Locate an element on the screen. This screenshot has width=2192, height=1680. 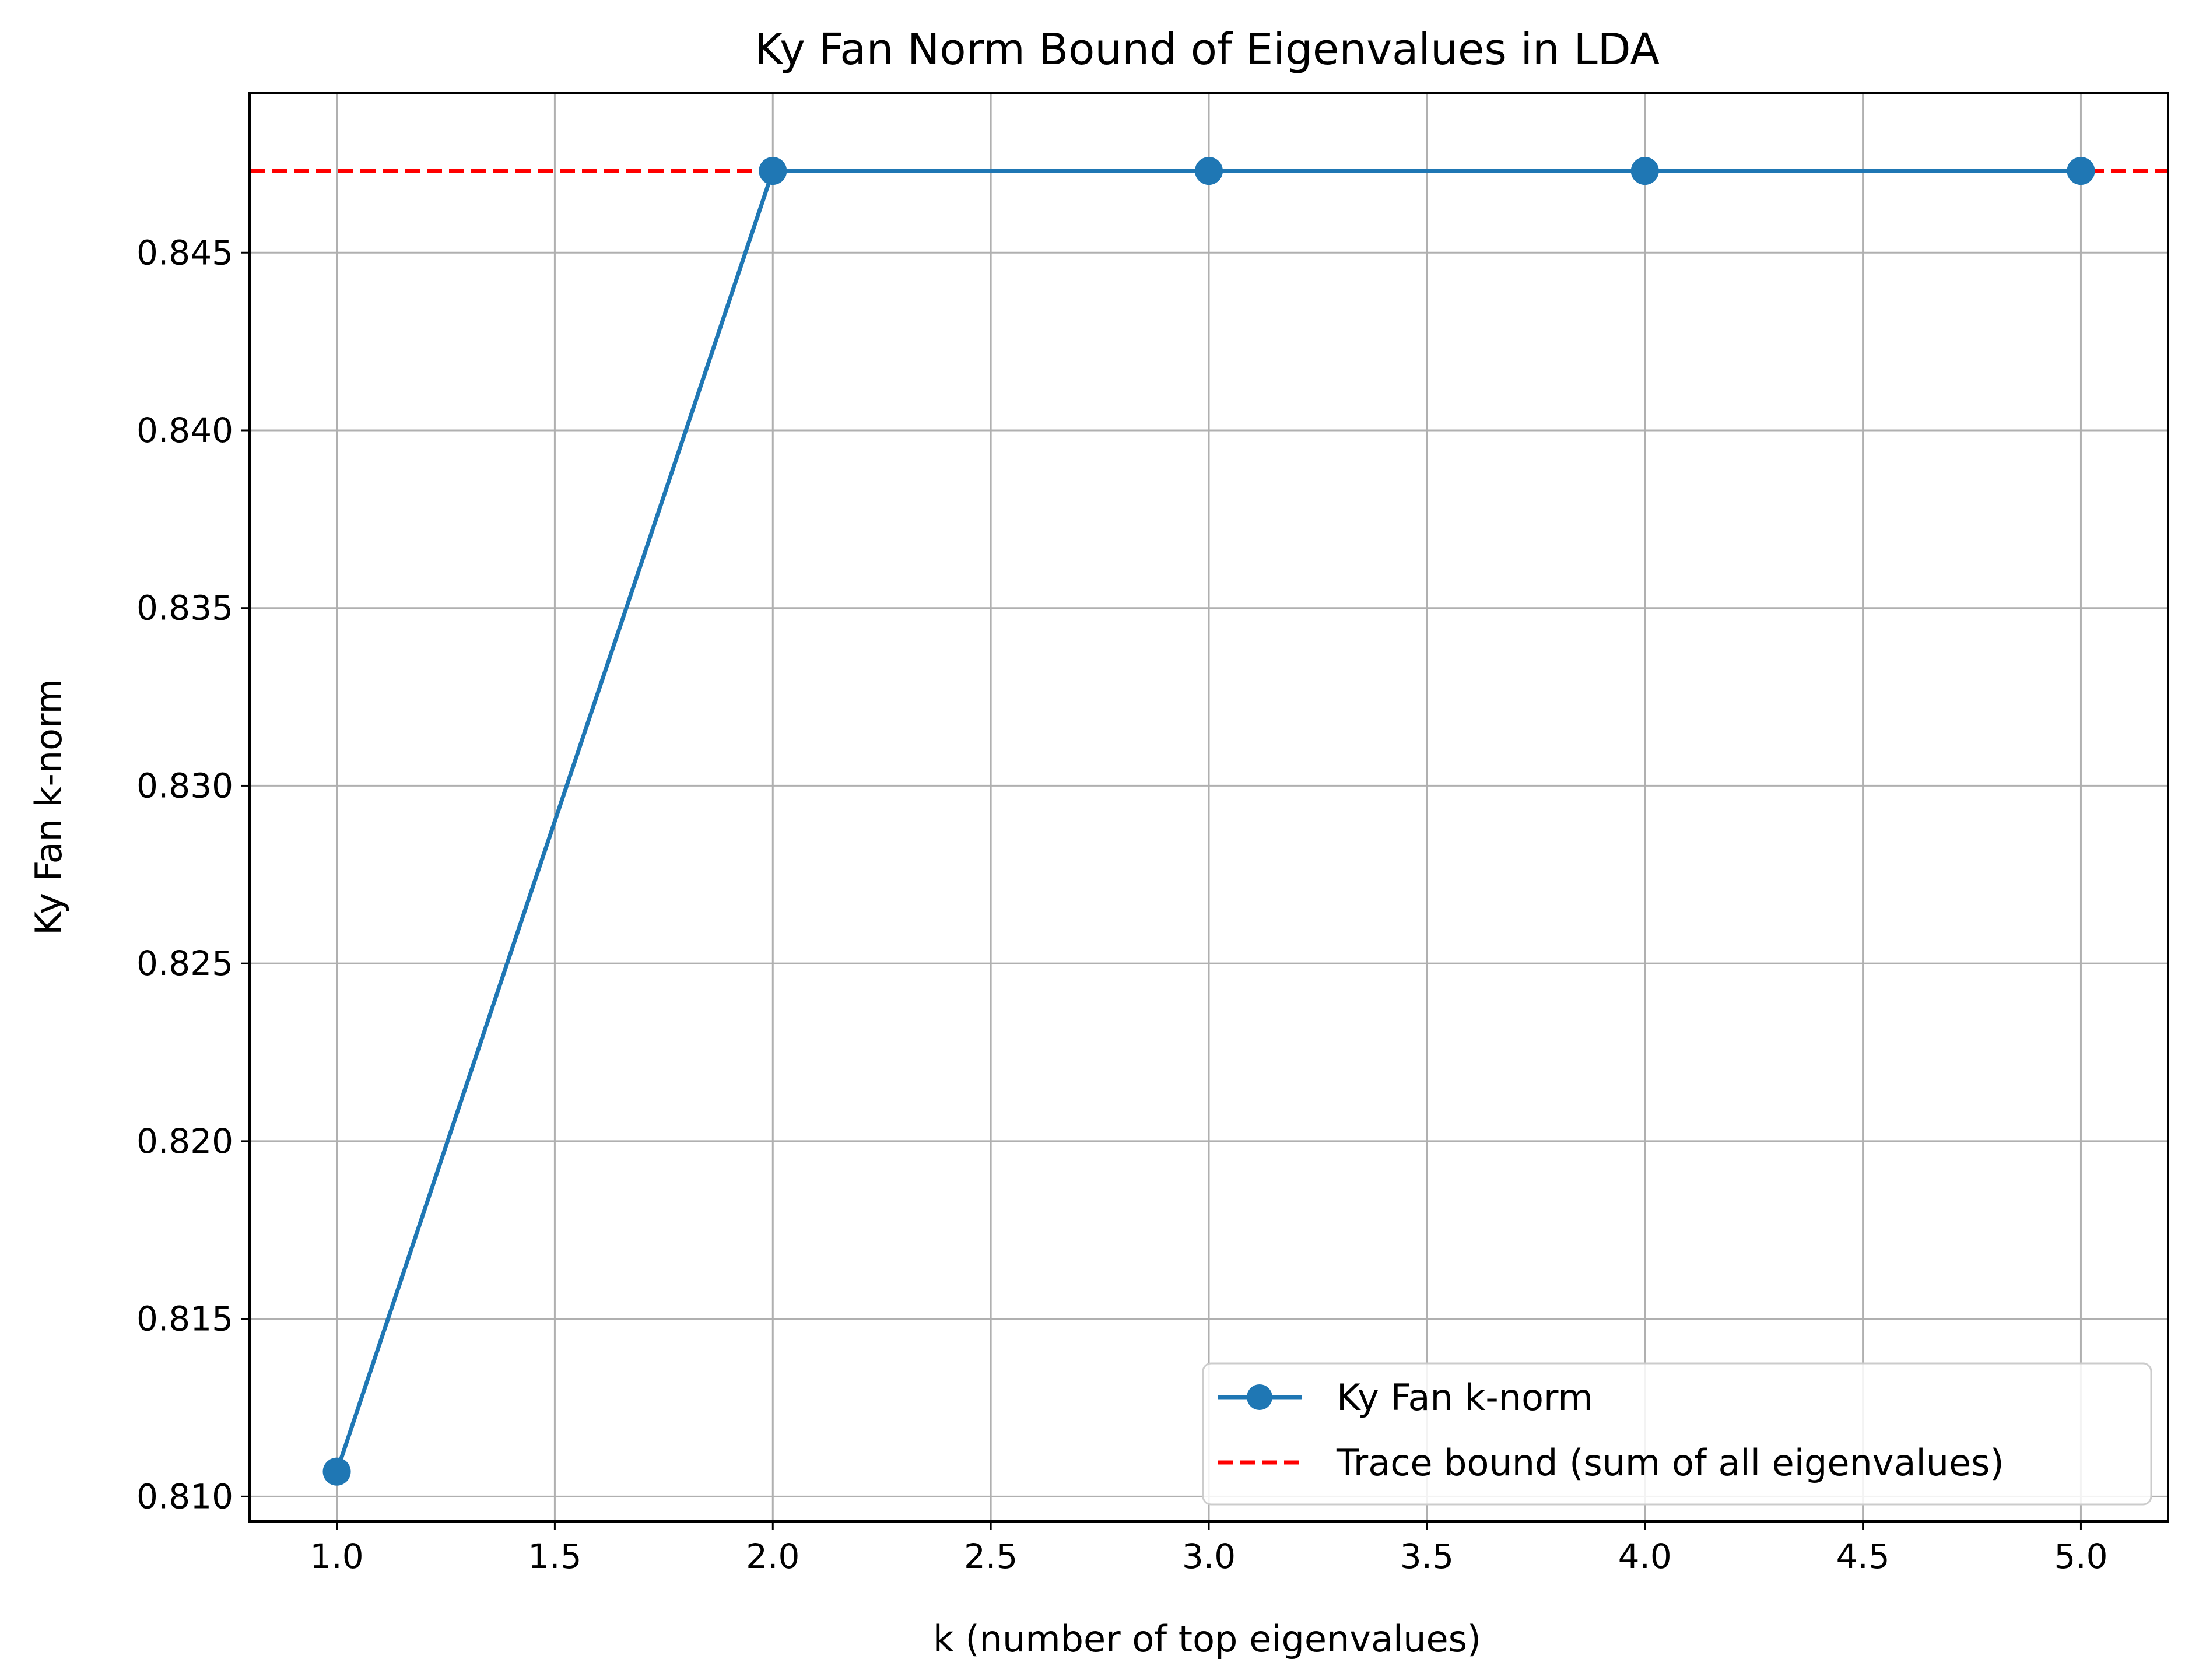
x-axis-label: k (number of top eigenvalues) is located at coordinates (1207, 1639).